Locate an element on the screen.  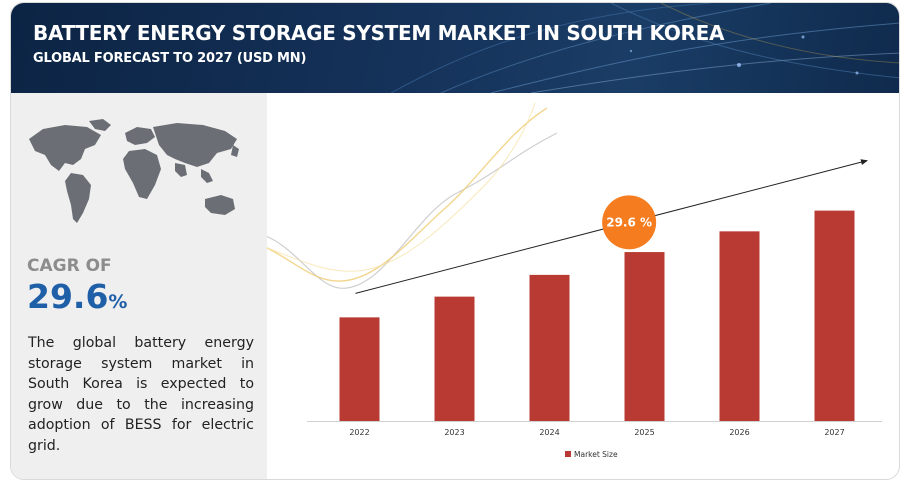
cagr-badge is located at coordinates (629, 222).